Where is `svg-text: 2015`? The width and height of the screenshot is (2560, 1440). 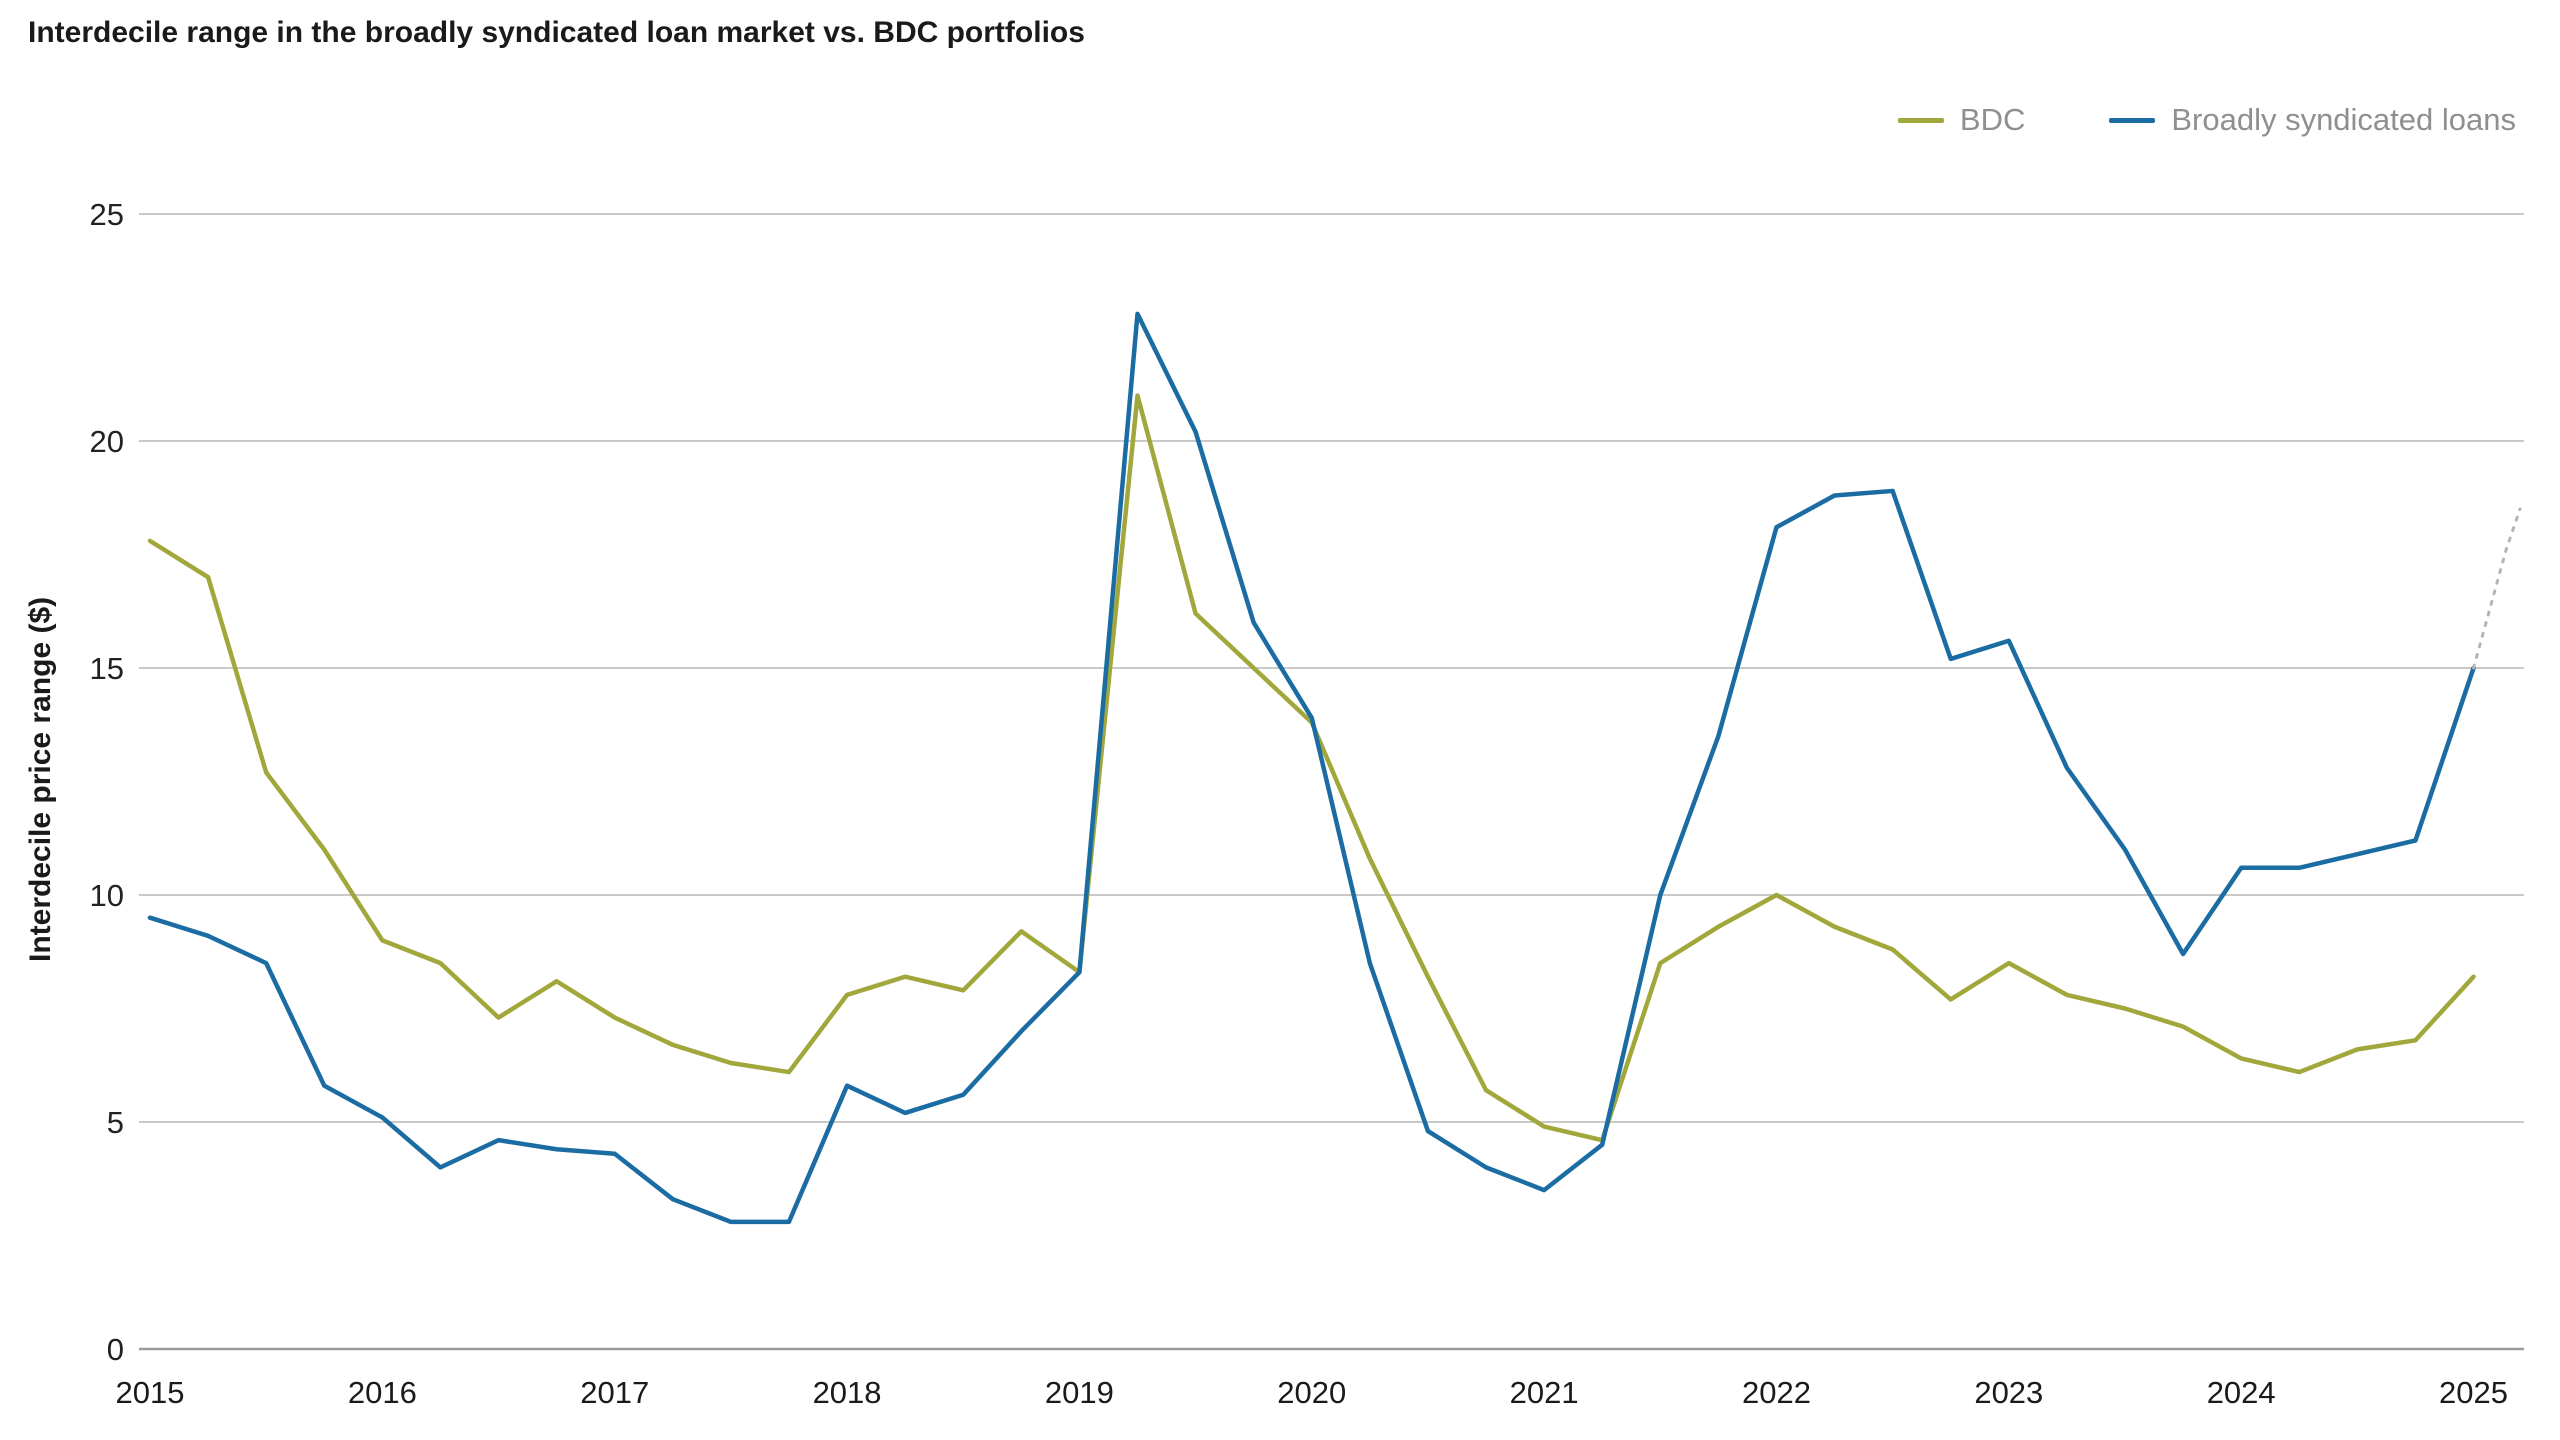
svg-text: 2015 is located at coordinates (150, 1392).